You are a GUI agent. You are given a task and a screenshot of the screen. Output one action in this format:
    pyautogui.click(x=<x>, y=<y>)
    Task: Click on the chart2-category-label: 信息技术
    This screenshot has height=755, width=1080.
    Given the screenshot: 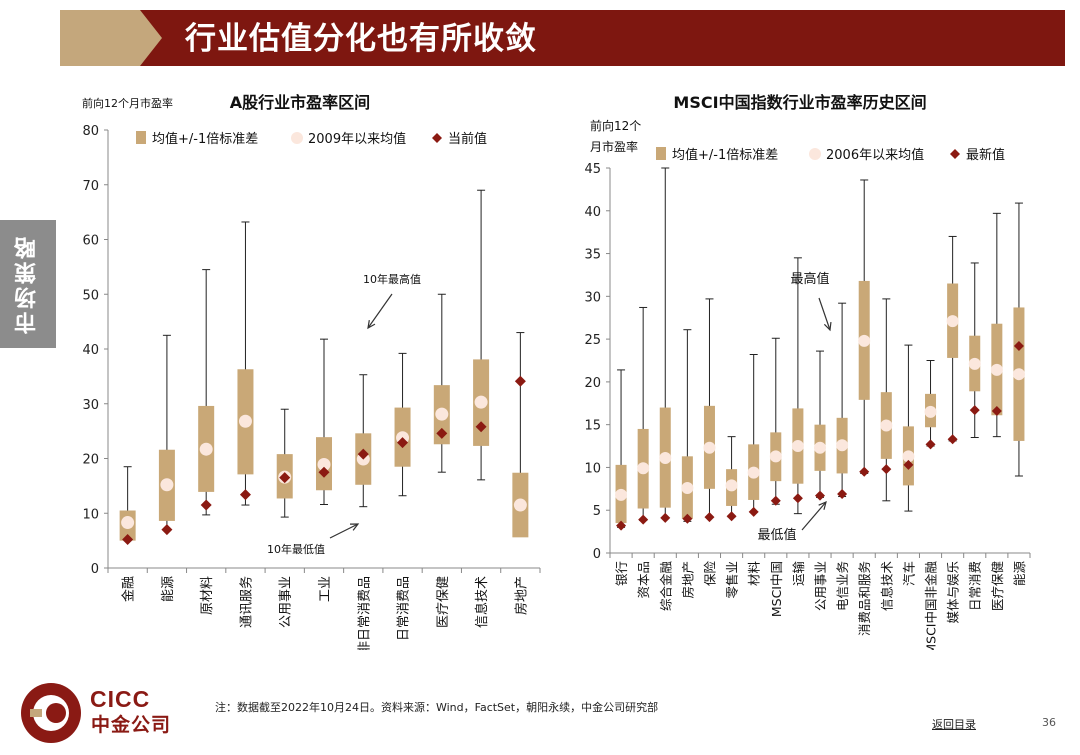 What is the action you would take?
    pyautogui.click(x=886, y=586)
    